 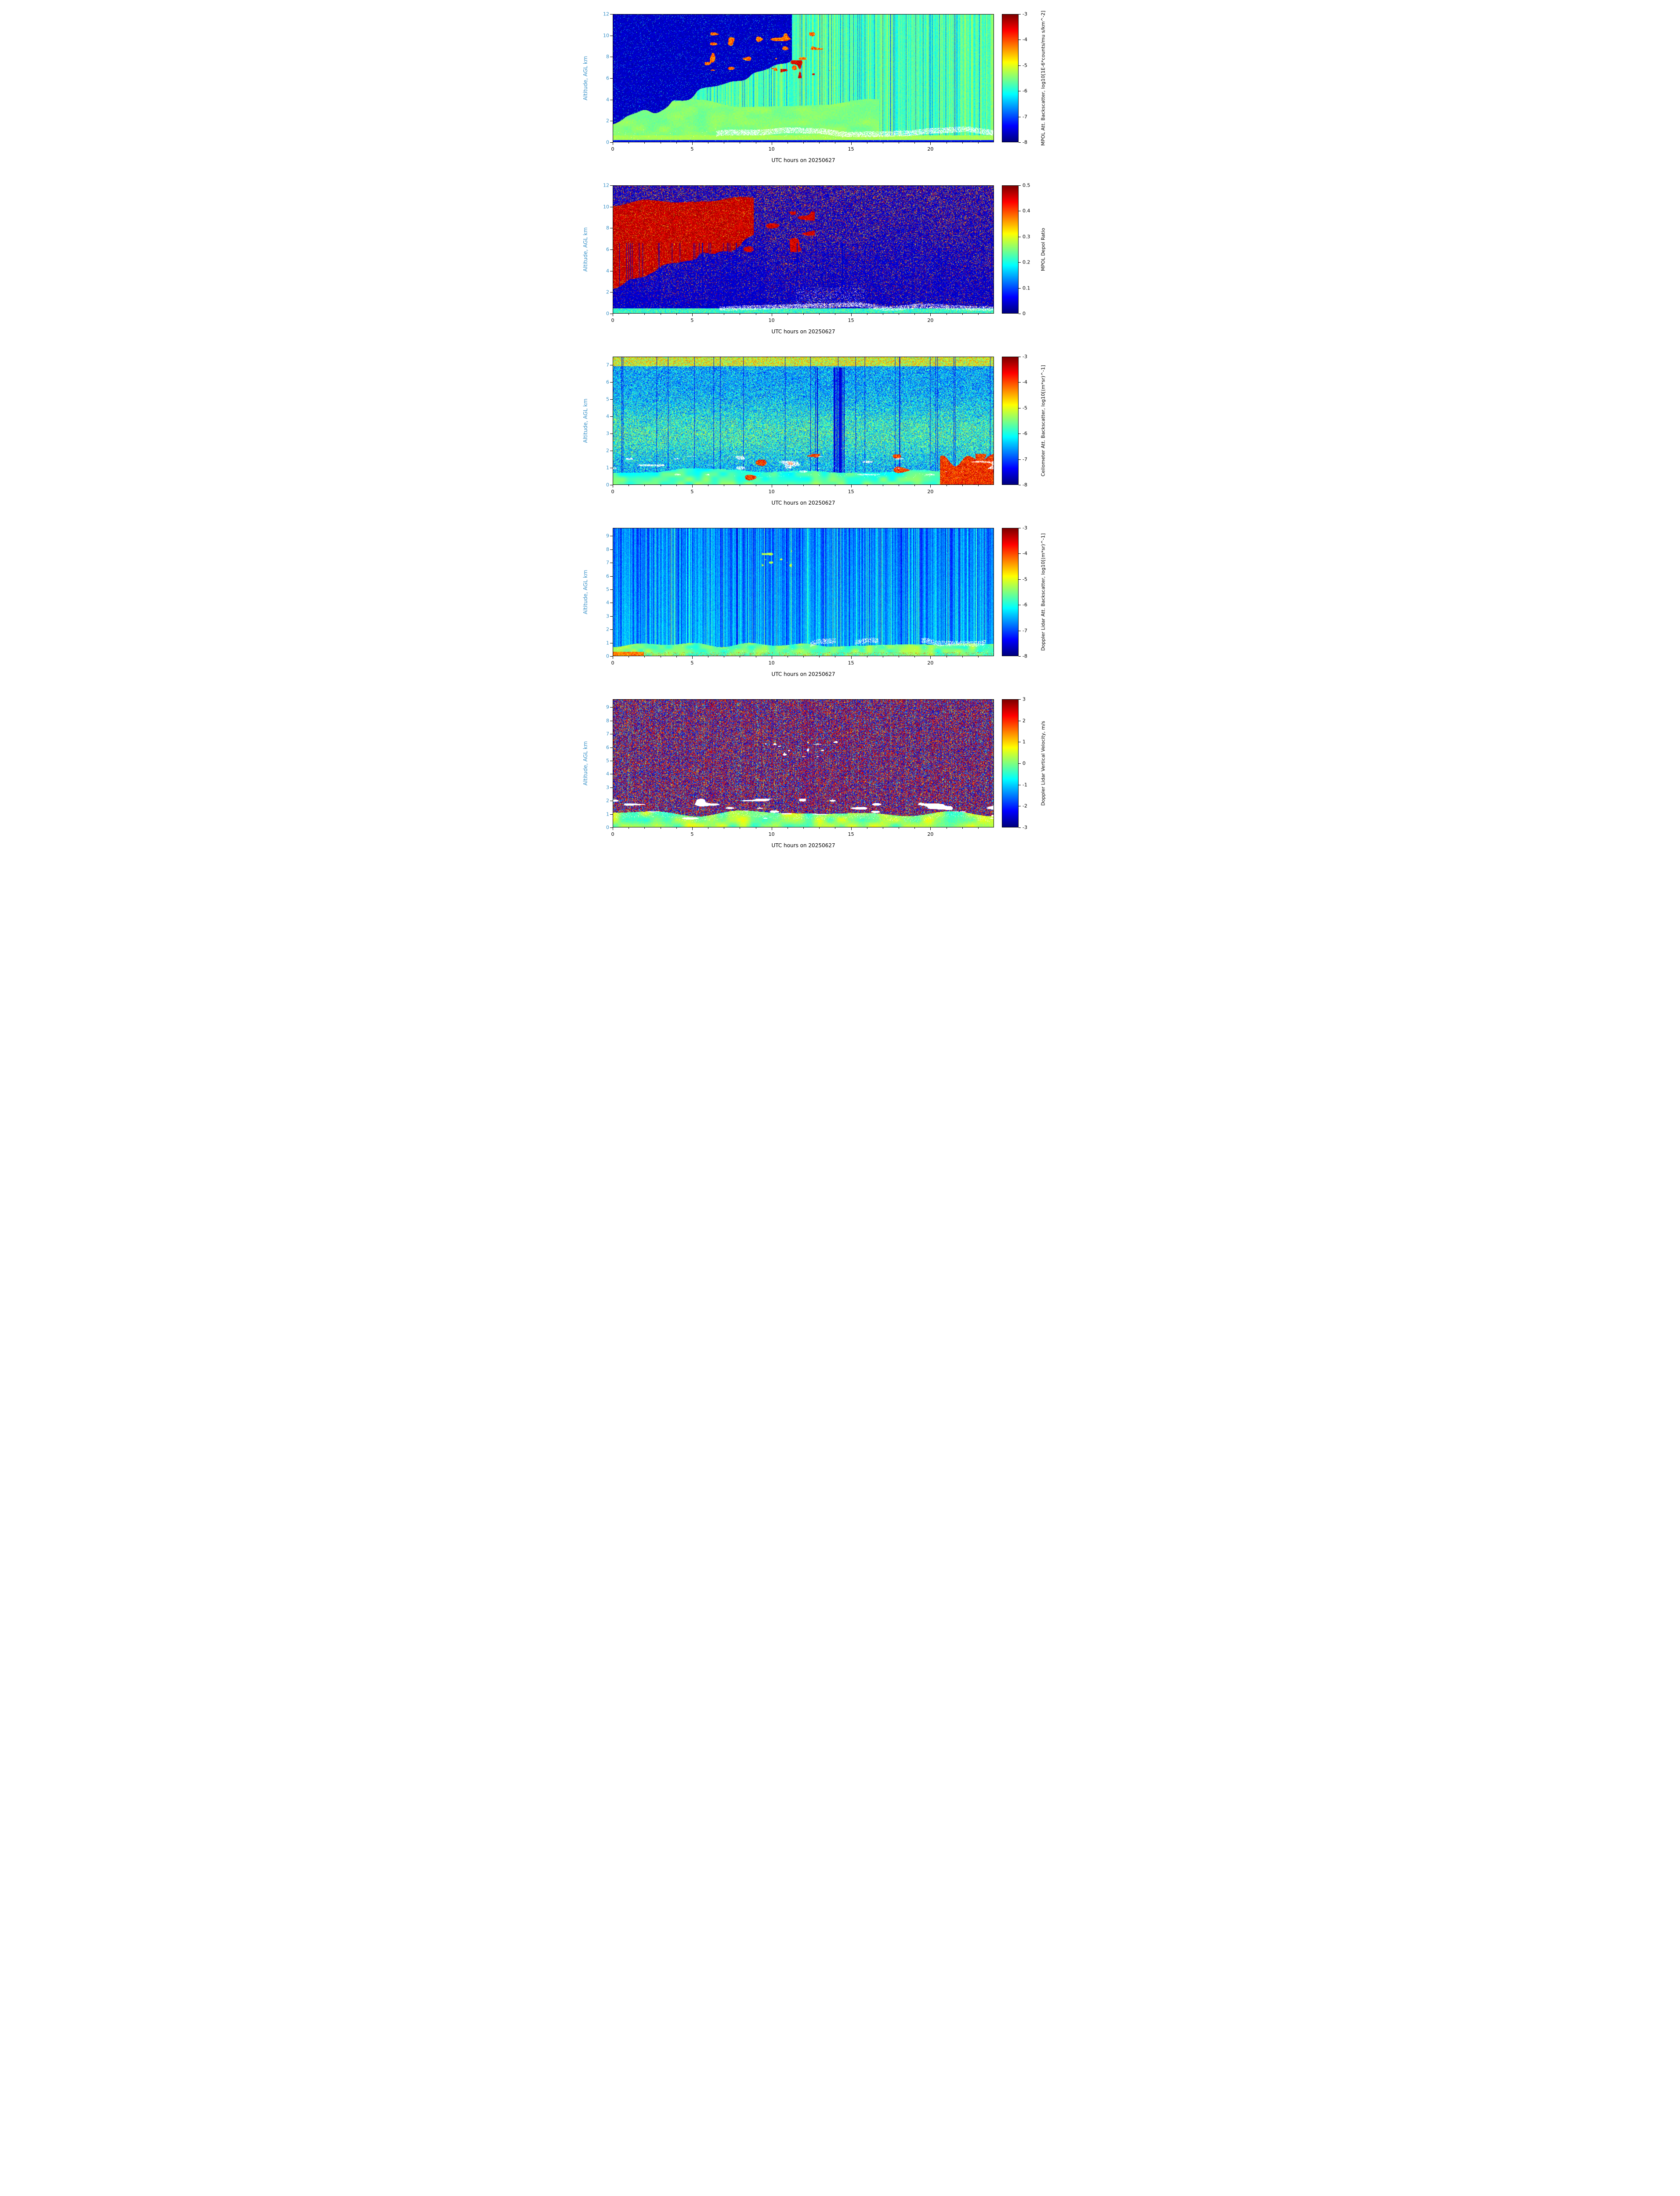 I want to click on colorbar-tick-label: 2, so click(x=1024, y=721).